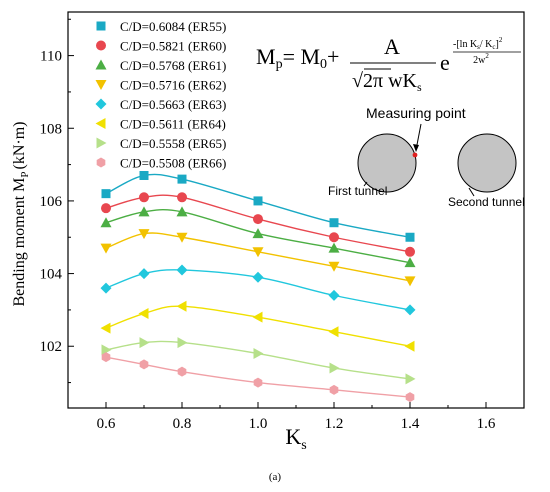  Describe the element at coordinates (25, 174) in the screenshot. I see `y-axis-title-sub: P` at that location.